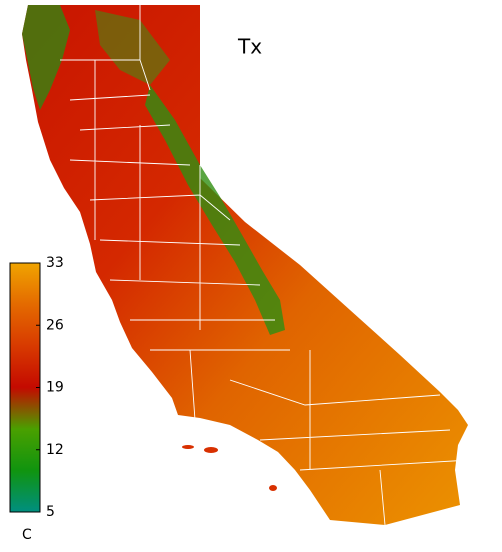  I want to click on channel-islands, so click(229, 468).